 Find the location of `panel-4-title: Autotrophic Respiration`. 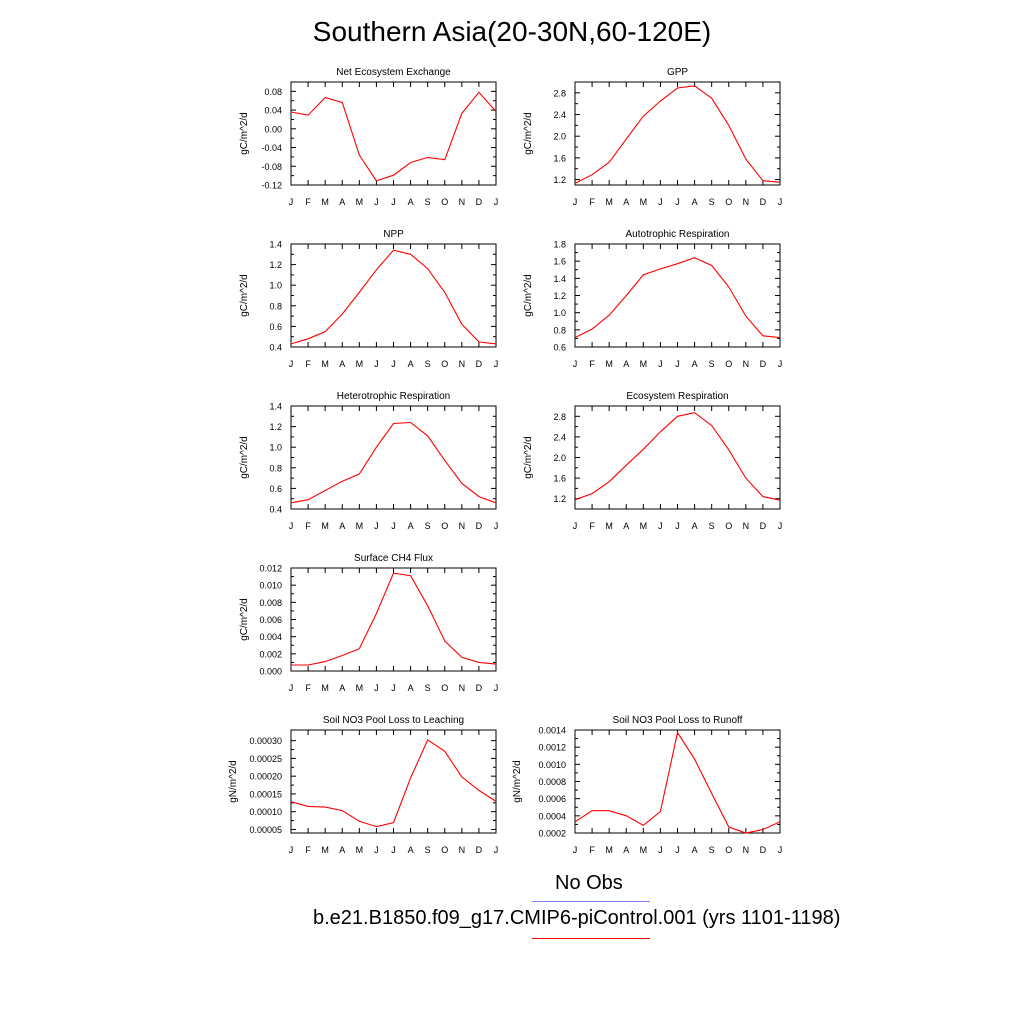

panel-4-title: Autotrophic Respiration is located at coordinates (678, 234).